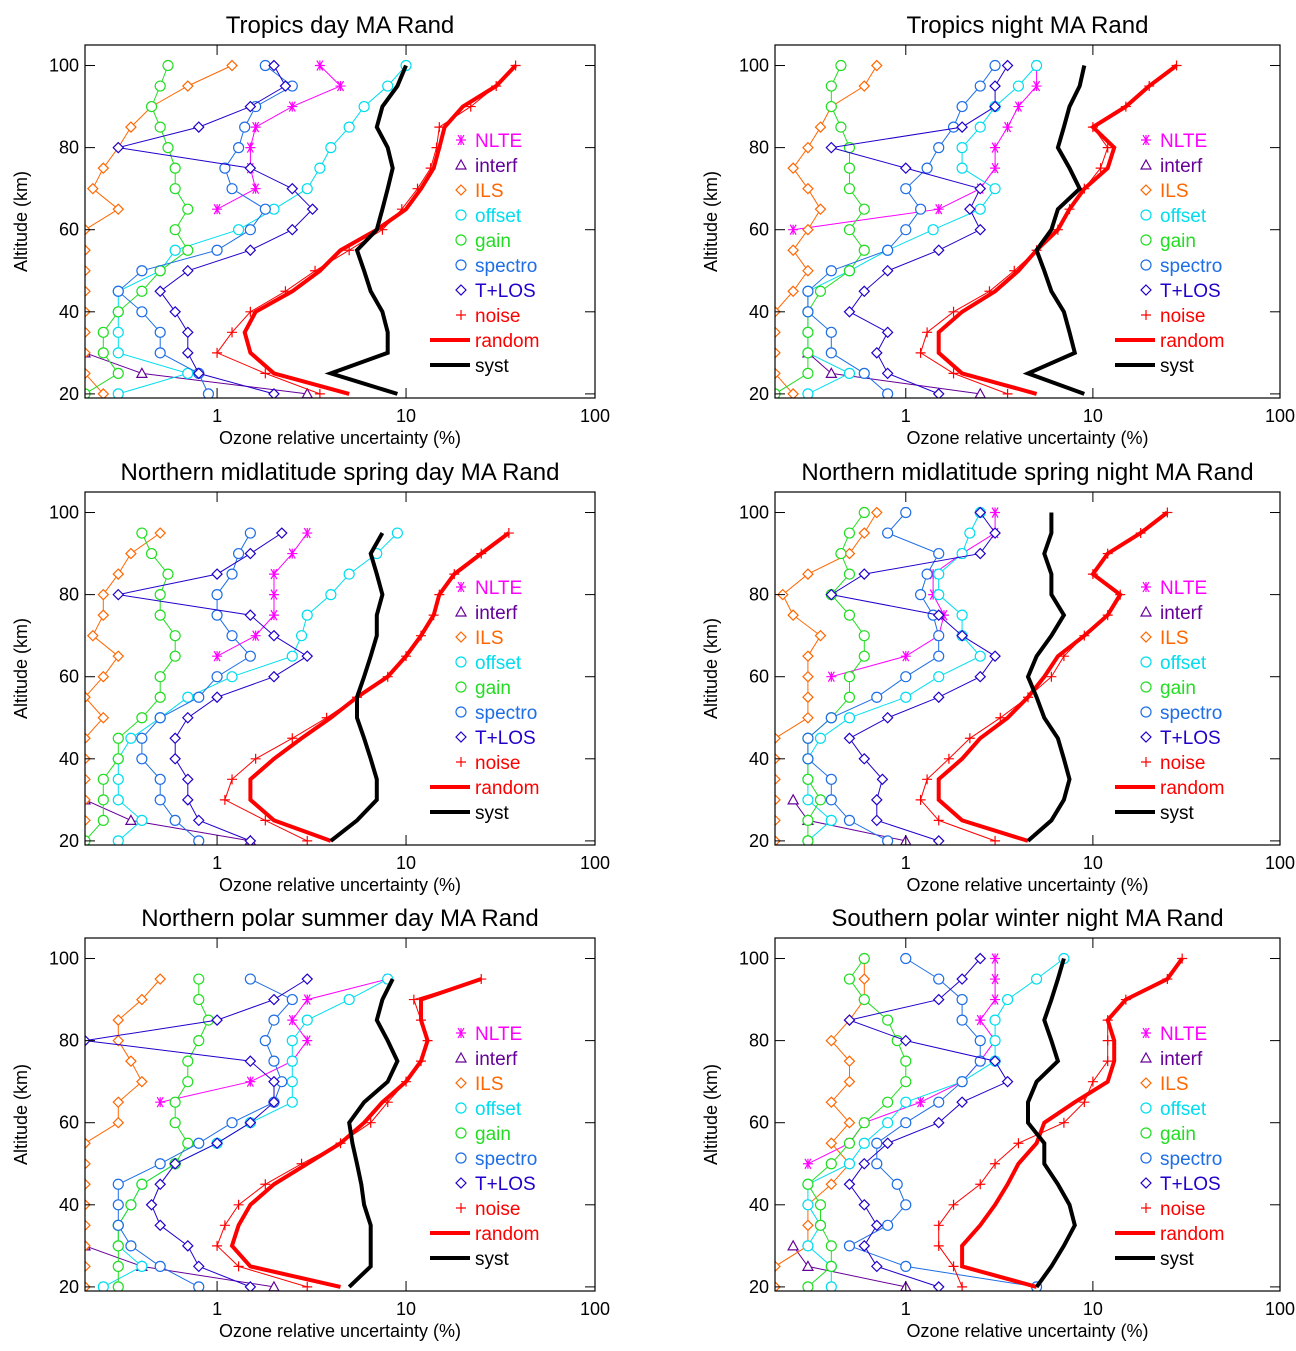 Image resolution: width=1296 pixels, height=1351 pixels. What do you see at coordinates (1028, 25) in the screenshot?
I see `chart-title: Tropics night MA Rand` at bounding box center [1028, 25].